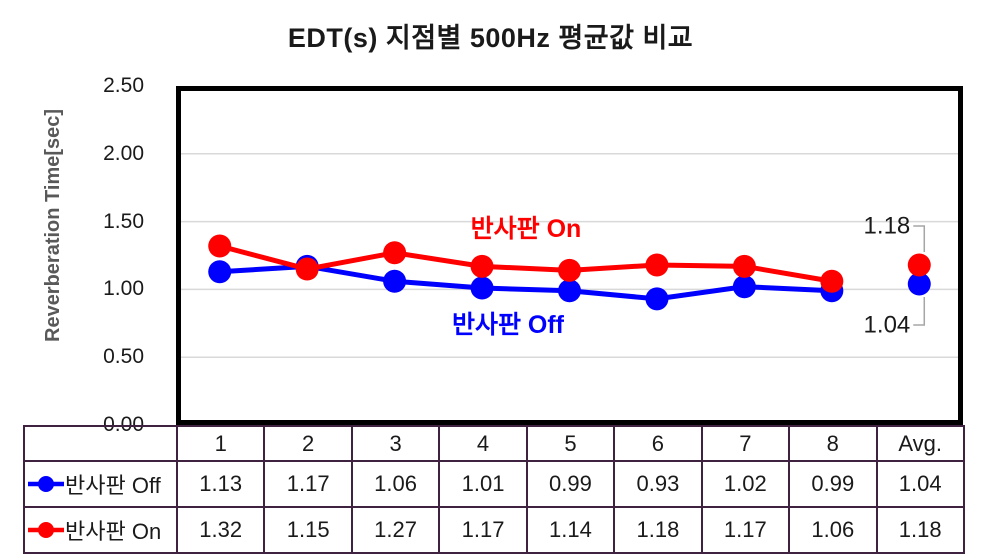  What do you see at coordinates (483, 484) in the screenshot?
I see `table-cell: 1.01` at bounding box center [483, 484].